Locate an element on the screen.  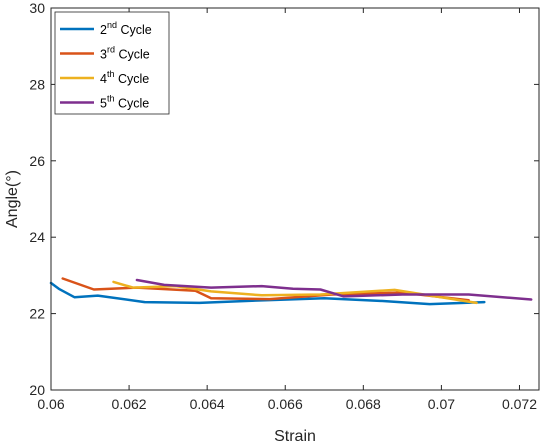
y-tick-label: 24 is located at coordinates (37, 237).